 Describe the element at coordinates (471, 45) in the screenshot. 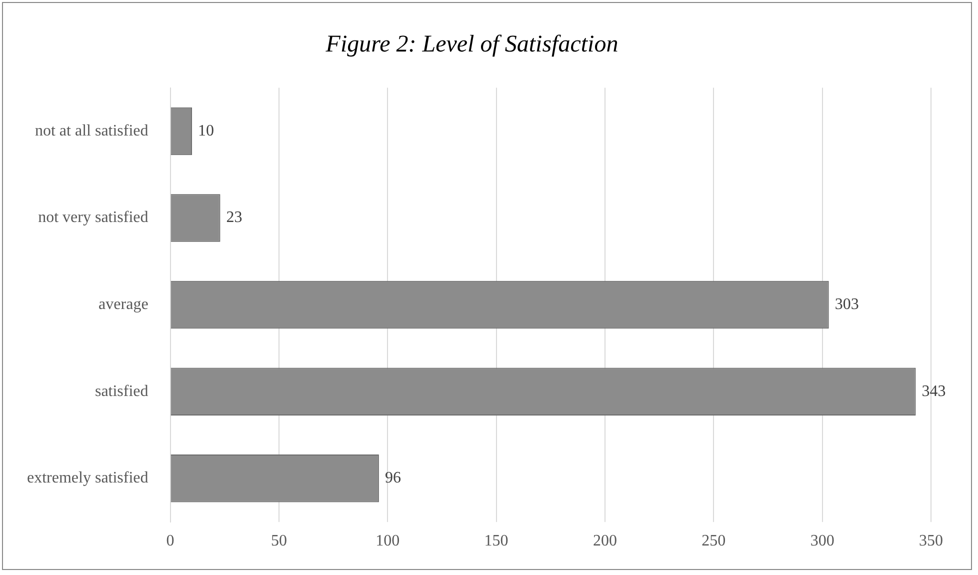

I see `chart-title: Figure 2: Level of Satisfaction` at that location.